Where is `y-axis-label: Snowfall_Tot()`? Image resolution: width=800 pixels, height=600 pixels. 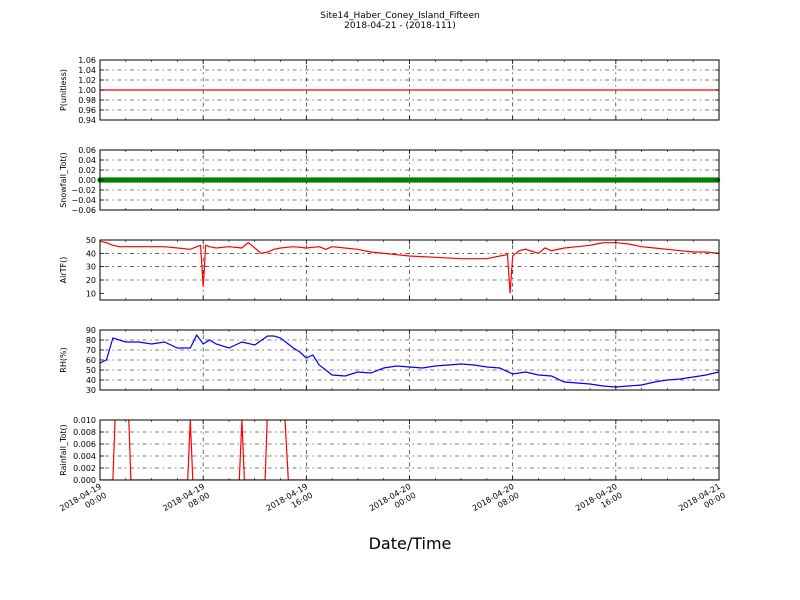 y-axis-label: Snowfall_Tot() is located at coordinates (63, 180).